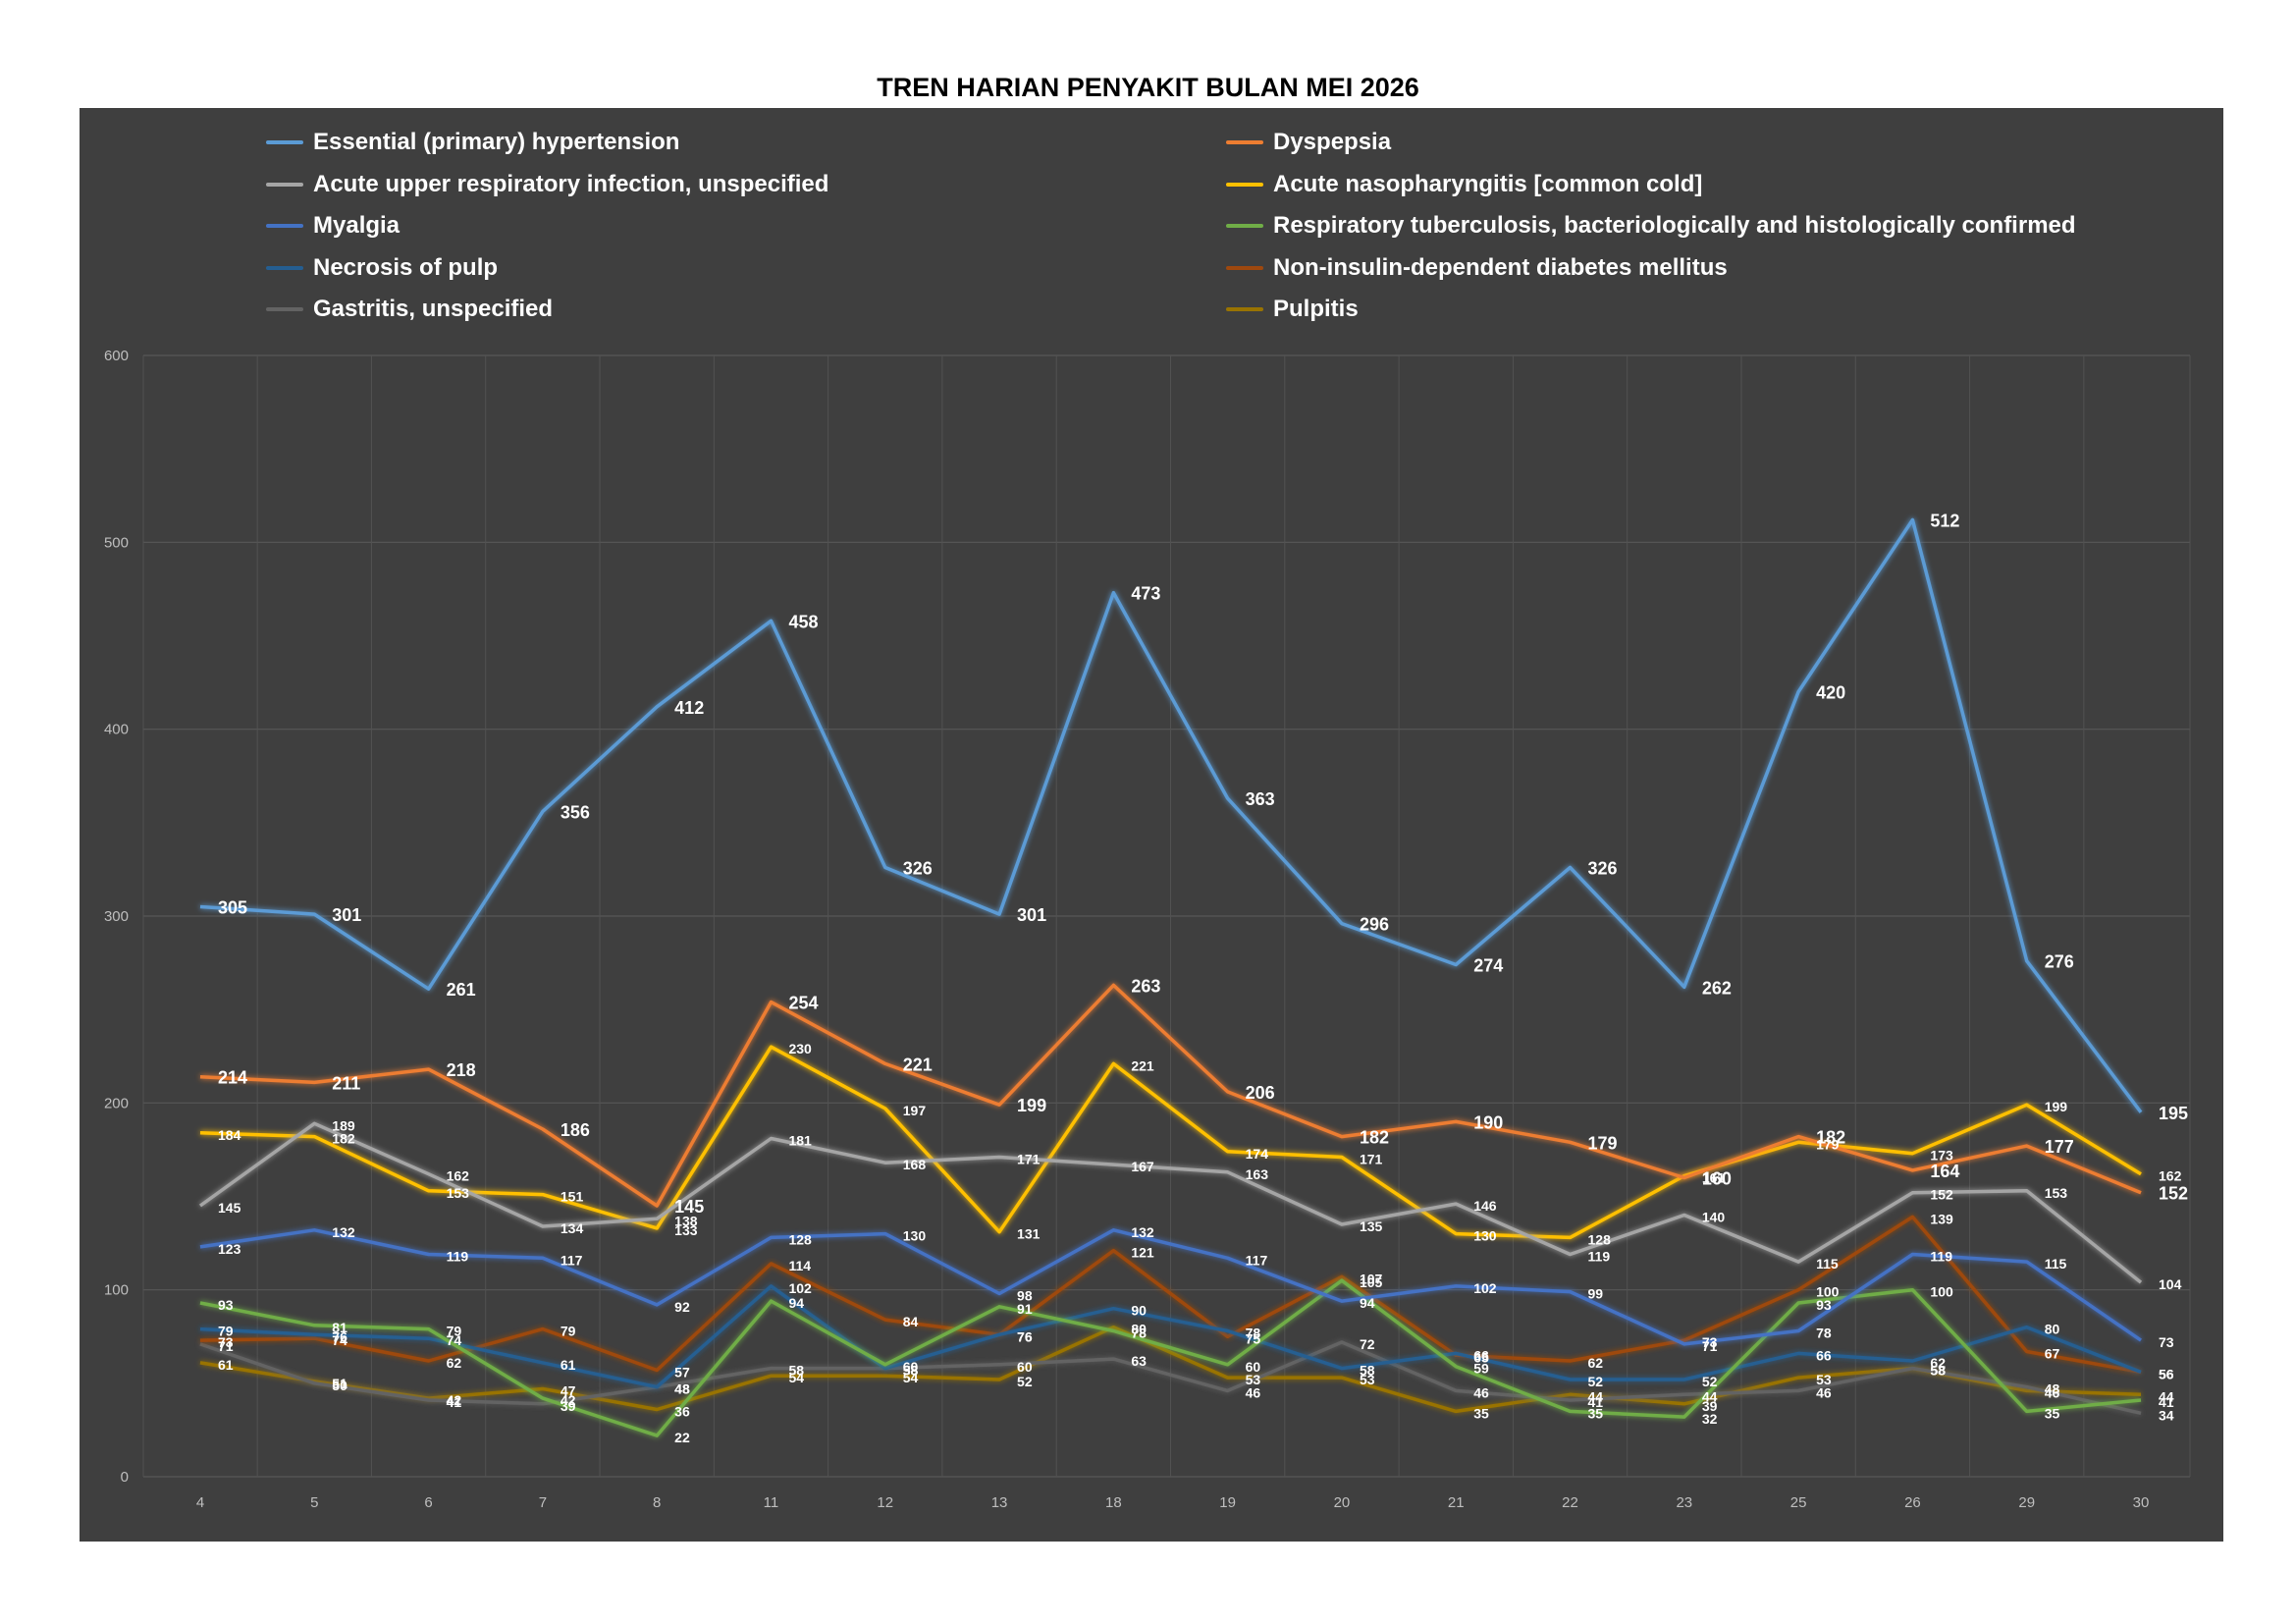 Image resolution: width=2296 pixels, height=1624 pixels. I want to click on data-label: 174, so click(1257, 1154).